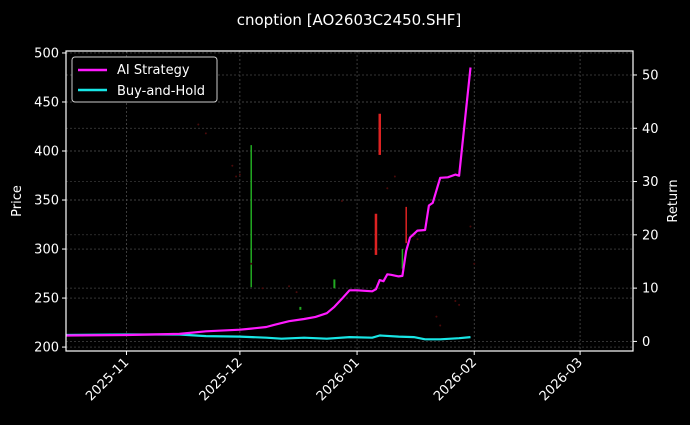 This screenshot has height=425, width=690. Describe the element at coordinates (650, 129) in the screenshot. I see `y-right-tick-label: 40` at that location.